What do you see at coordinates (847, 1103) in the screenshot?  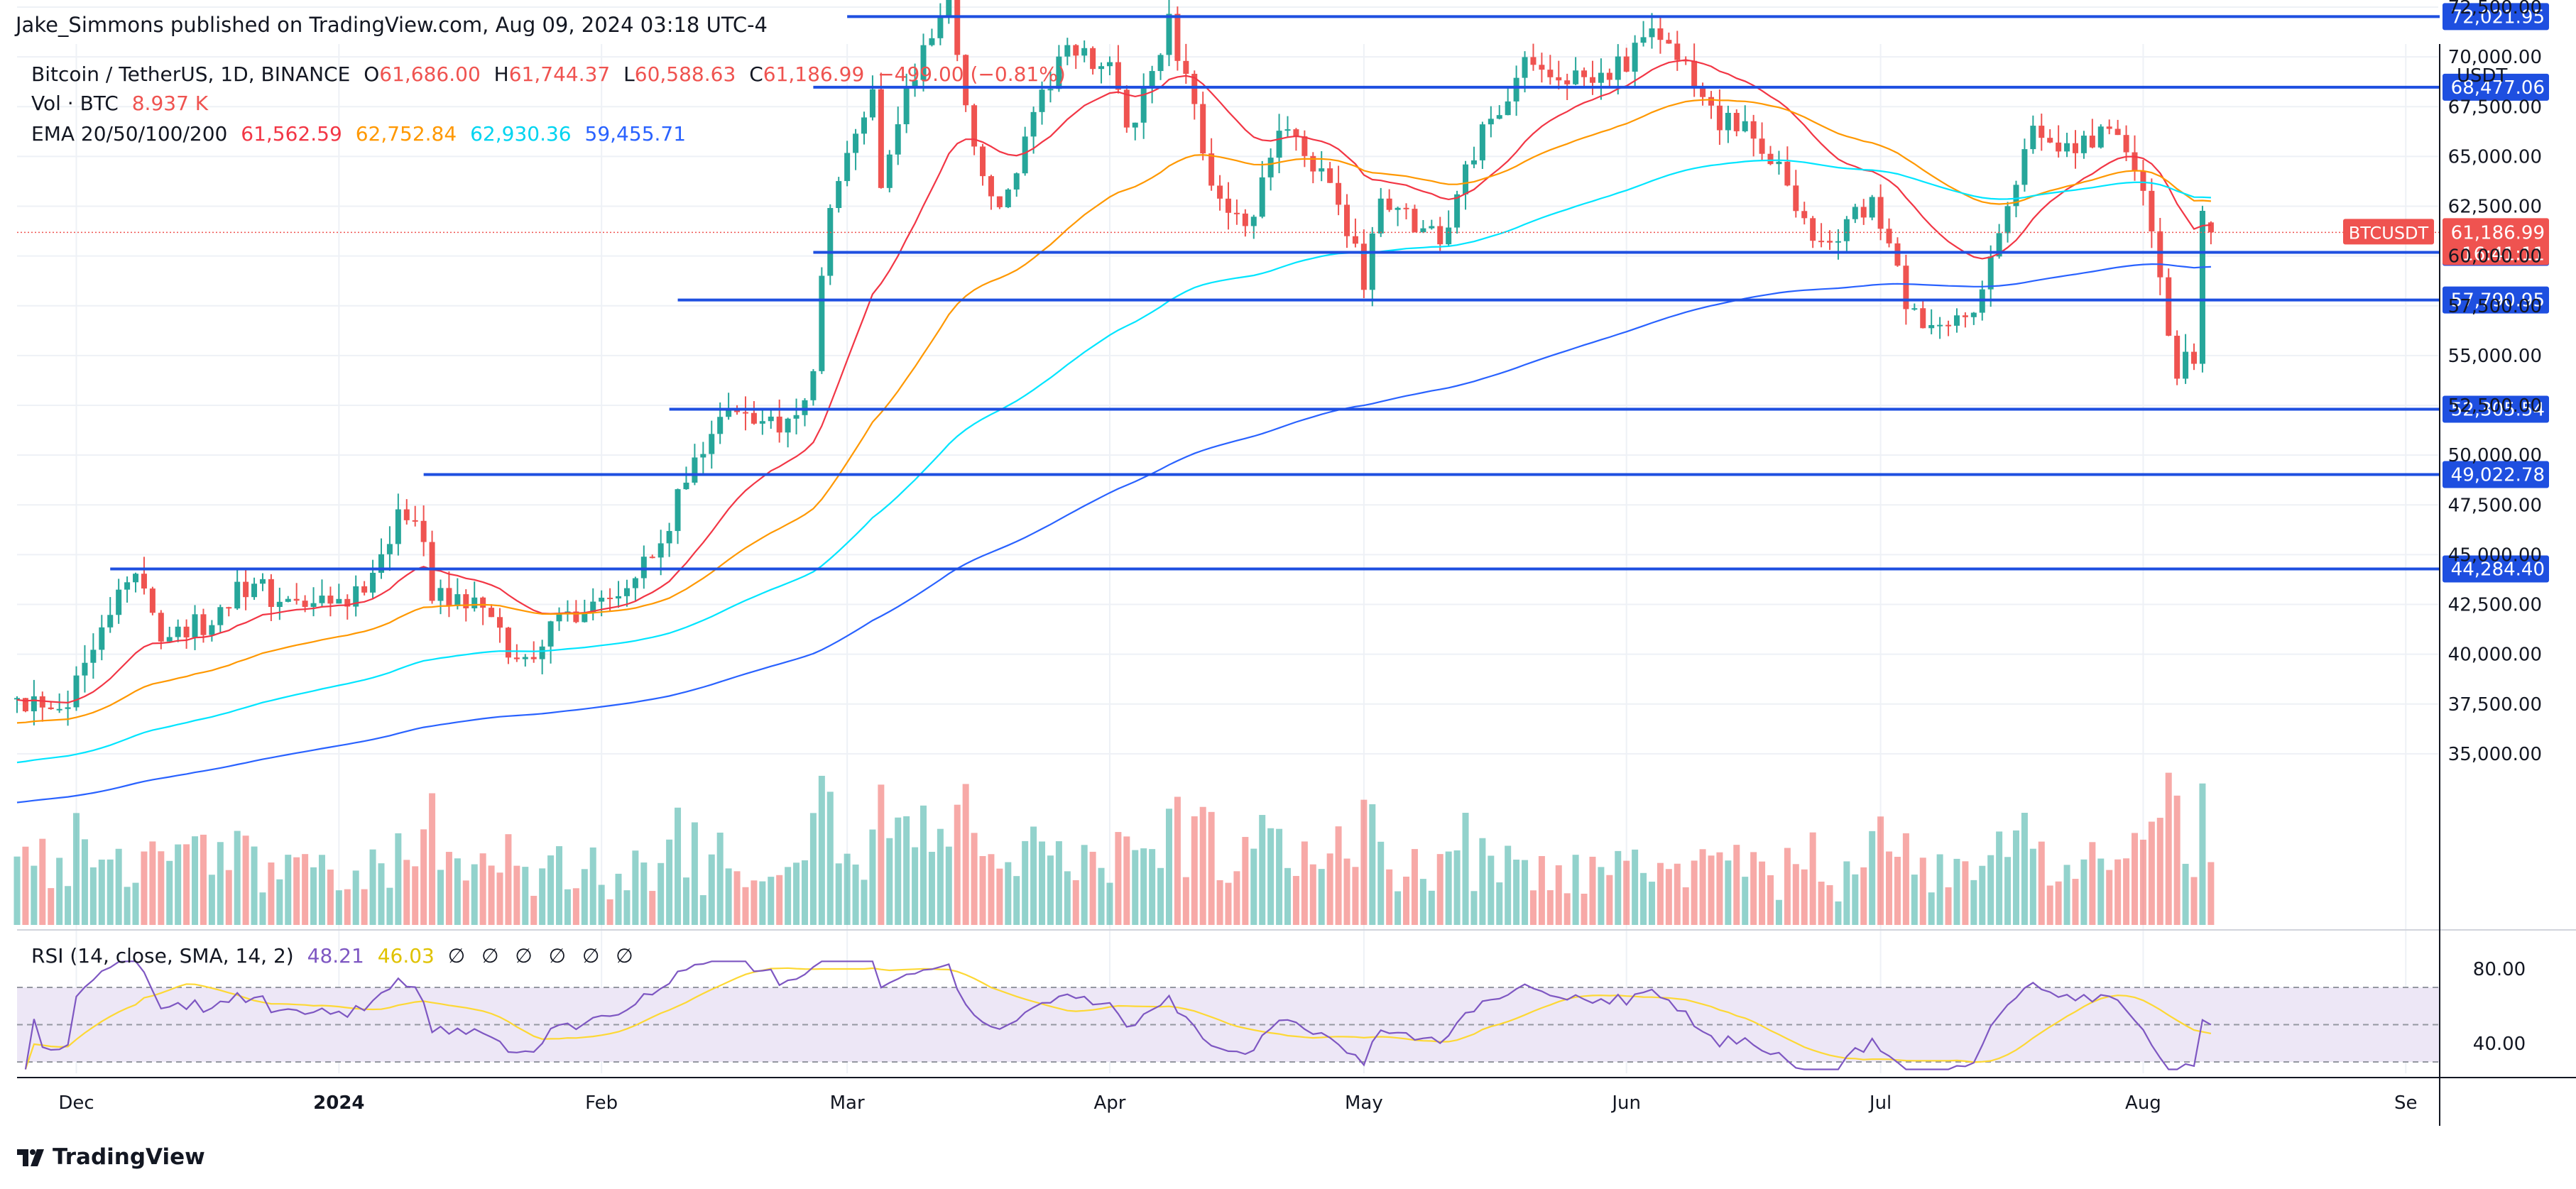 I see `time-axis-label: Mar` at bounding box center [847, 1103].